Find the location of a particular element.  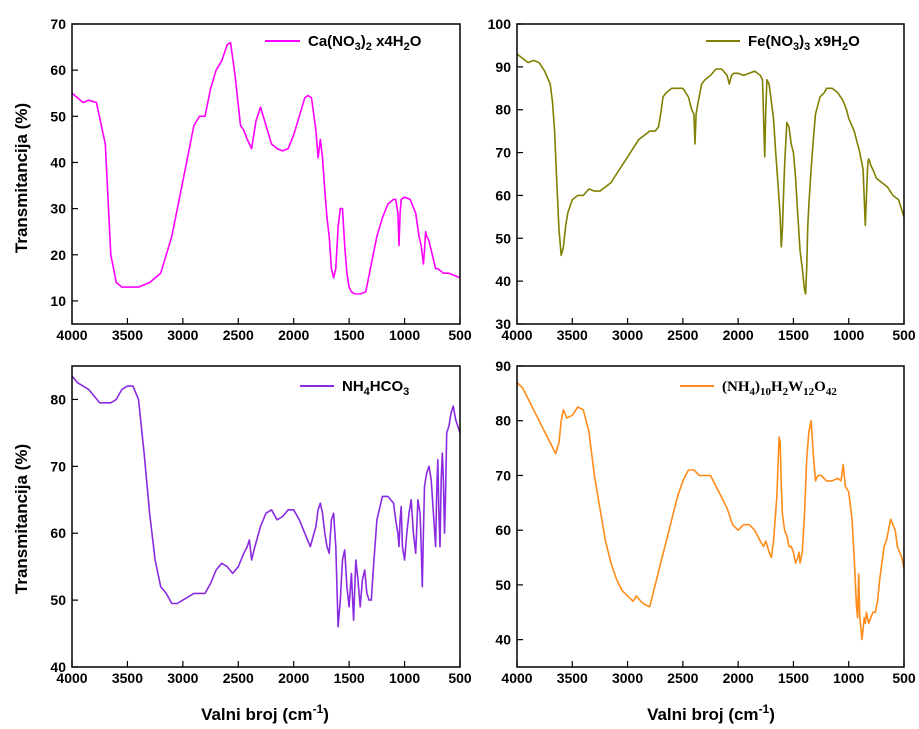

legend-label: Fe(NO3)3 x9H2O is located at coordinates (804, 43).